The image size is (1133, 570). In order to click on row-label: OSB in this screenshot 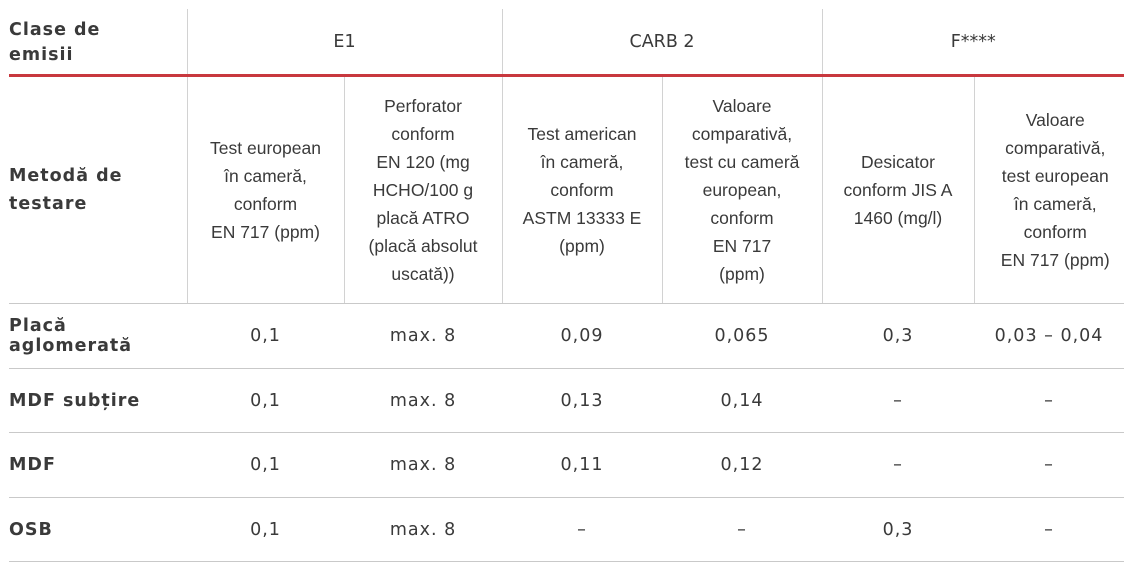, I will do `click(98, 529)`.